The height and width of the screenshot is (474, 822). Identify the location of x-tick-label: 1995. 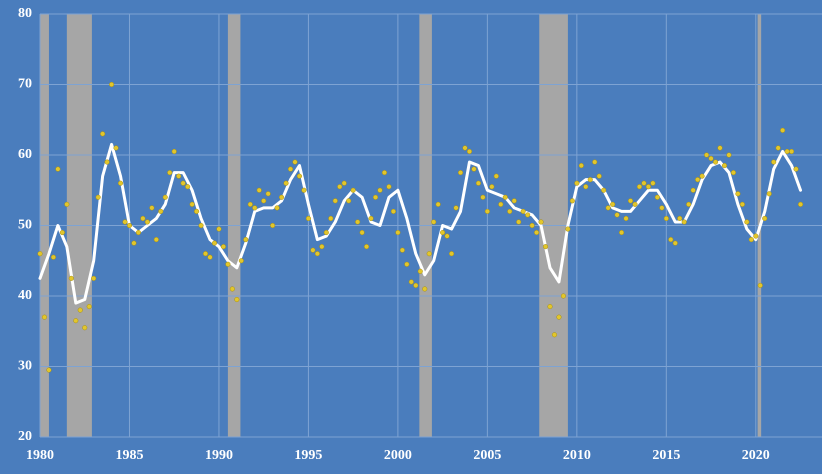
(308, 455).